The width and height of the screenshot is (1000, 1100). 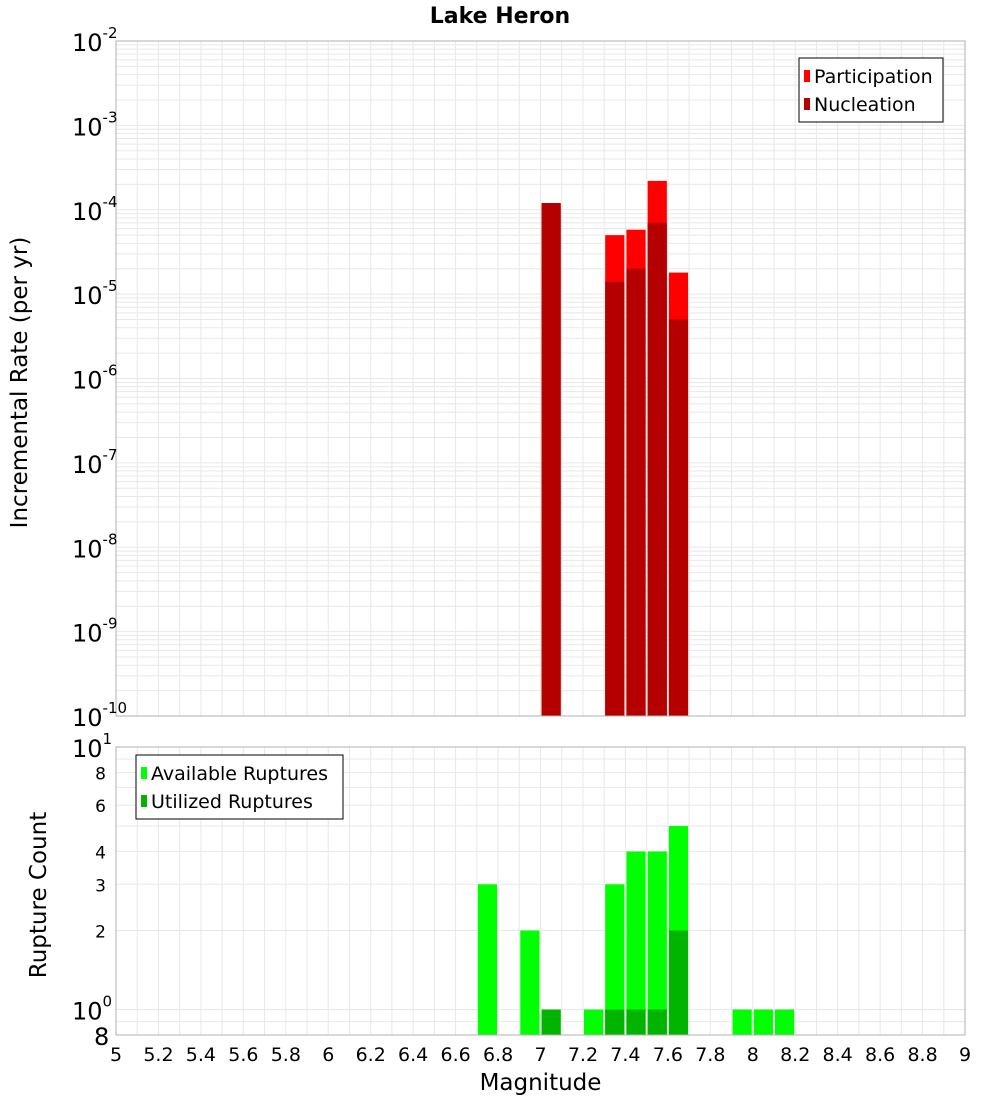 What do you see at coordinates (95, 631) in the screenshot?
I see `y-tick-label: 10⁻⁹` at bounding box center [95, 631].